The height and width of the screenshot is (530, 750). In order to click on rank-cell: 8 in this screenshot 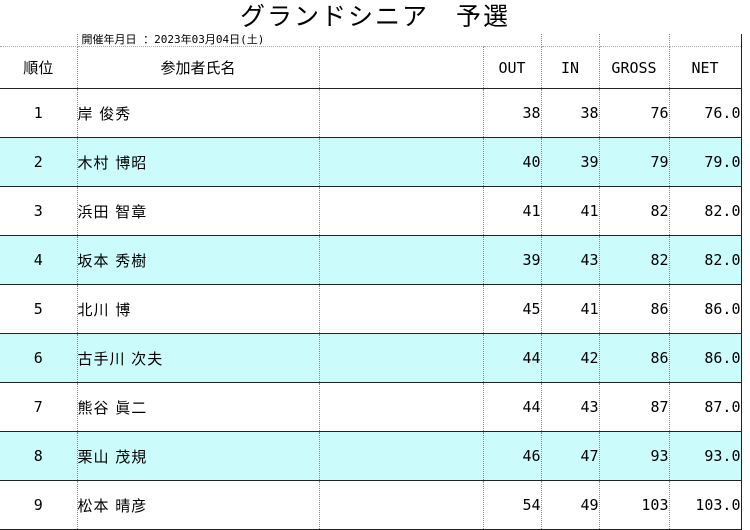, I will do `click(39, 456)`.